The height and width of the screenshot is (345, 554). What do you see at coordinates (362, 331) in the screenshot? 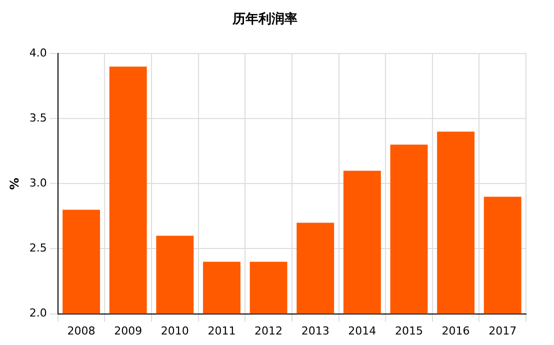
I see `x-tick-label: 2014` at bounding box center [362, 331].